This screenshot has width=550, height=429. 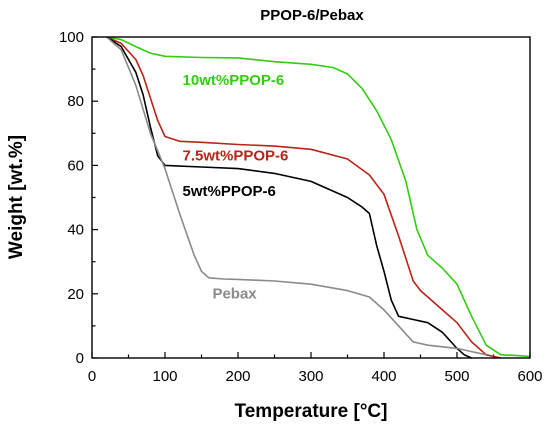 What do you see at coordinates (75, 230) in the screenshot?
I see `y-tick-label: 40` at bounding box center [75, 230].